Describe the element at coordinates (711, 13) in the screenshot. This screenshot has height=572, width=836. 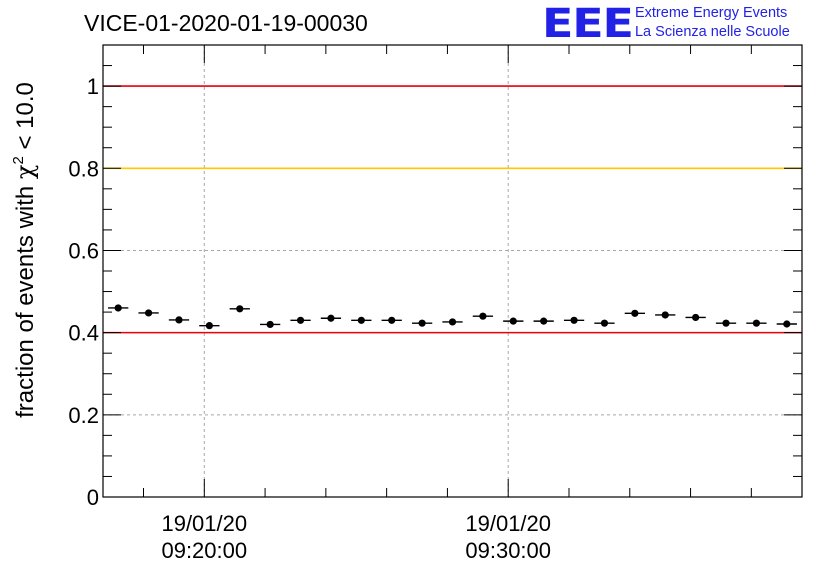
I see `logo-line-1: Extreme Energy Events` at that location.